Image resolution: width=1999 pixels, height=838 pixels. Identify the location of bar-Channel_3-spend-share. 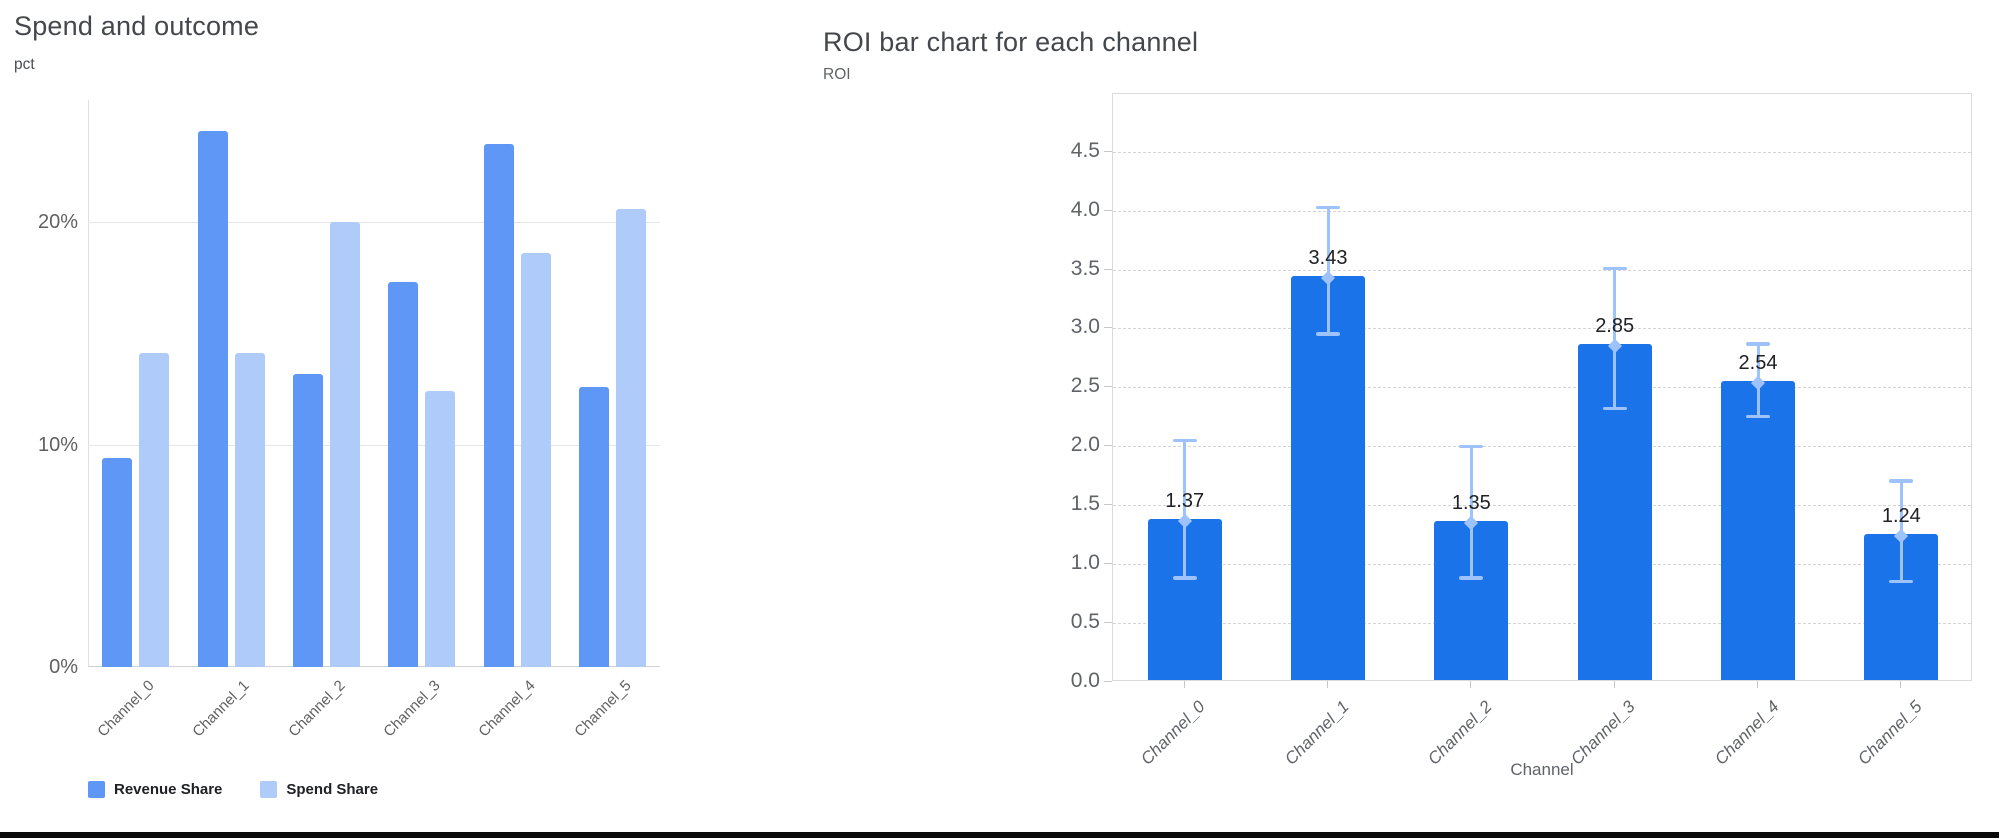
(440, 529).